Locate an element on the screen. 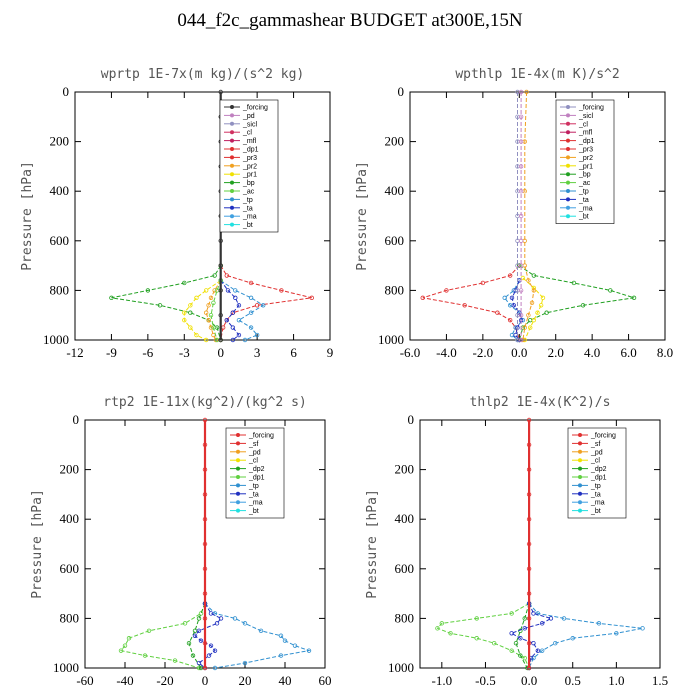 This screenshot has width=700, height=700. legend-label: _ma is located at coordinates (597, 503).